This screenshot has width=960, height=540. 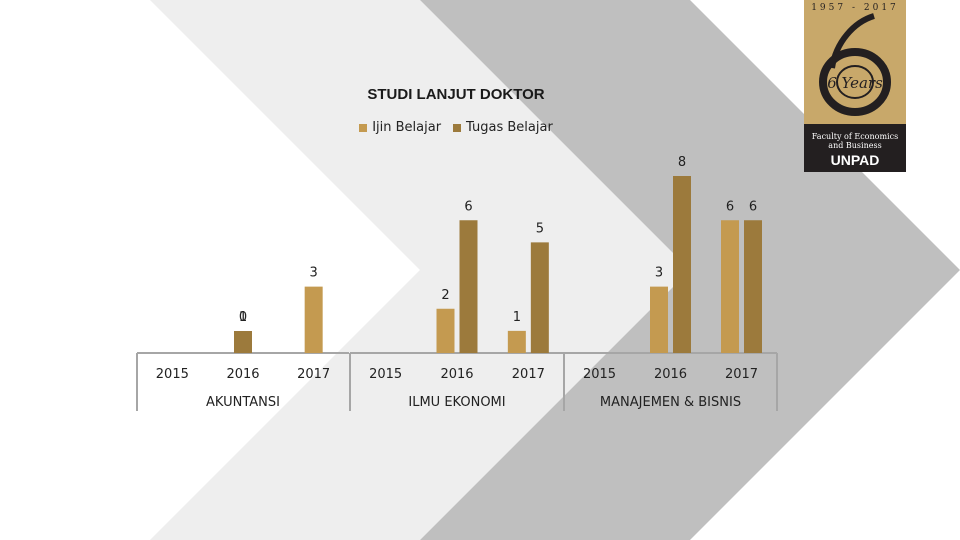 I want to click on legend-label-ijin: Ijin Belajar, so click(x=407, y=127).